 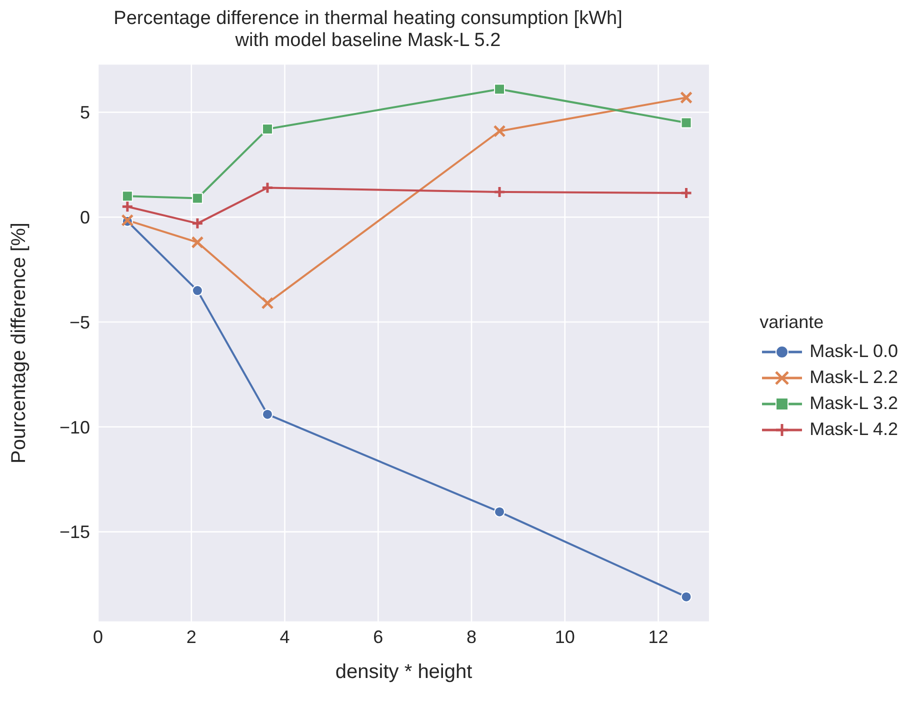 I want to click on x-tick-label: 2, so click(x=191, y=636).